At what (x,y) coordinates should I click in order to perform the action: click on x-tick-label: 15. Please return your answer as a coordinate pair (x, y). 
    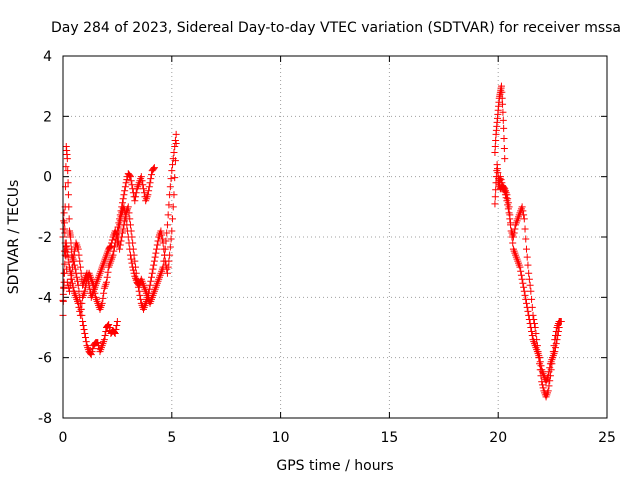
    Looking at the image, I should click on (389, 438).